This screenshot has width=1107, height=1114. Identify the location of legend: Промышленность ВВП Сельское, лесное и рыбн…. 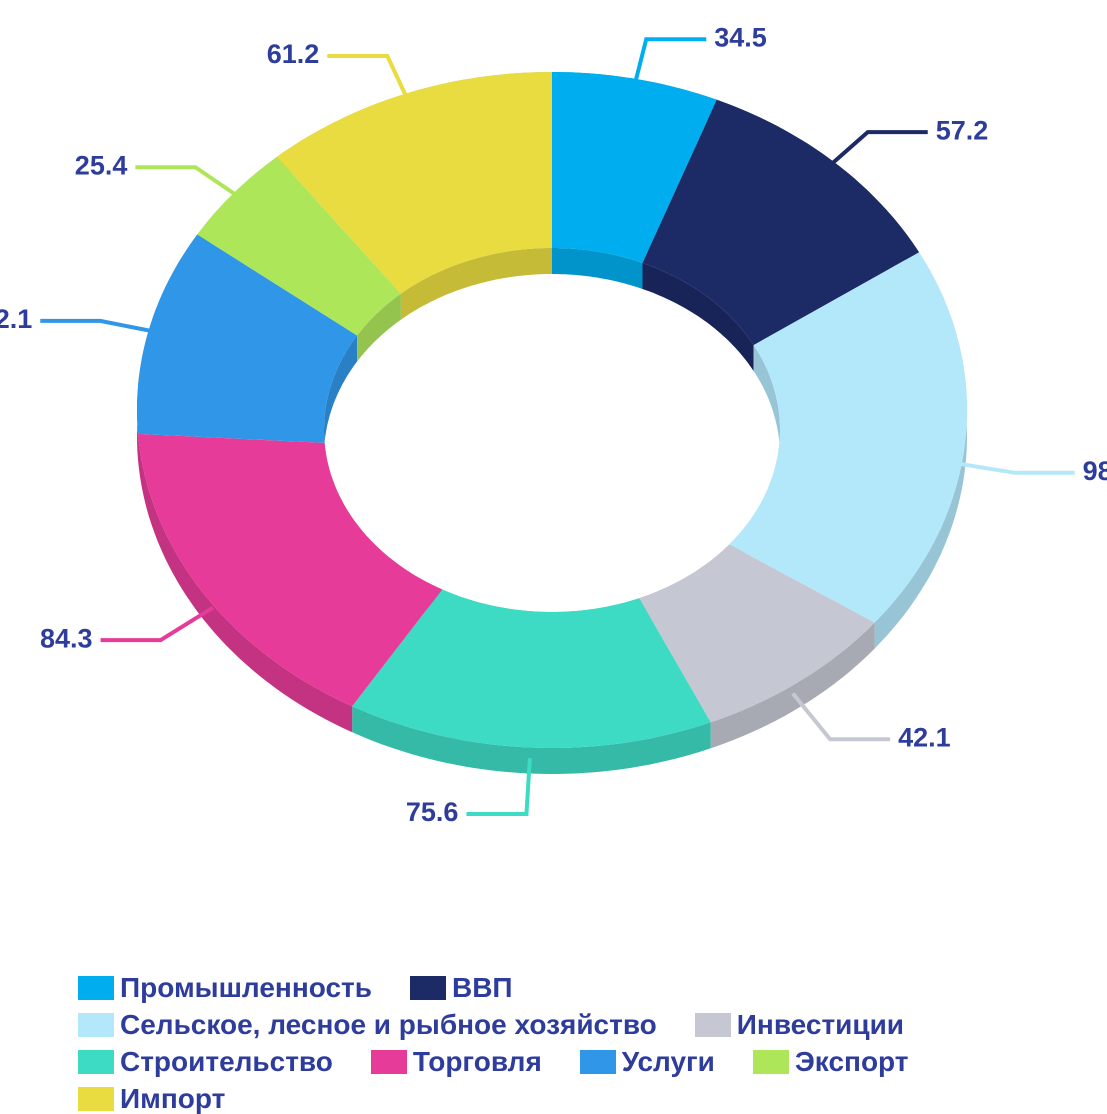
(570, 1043).